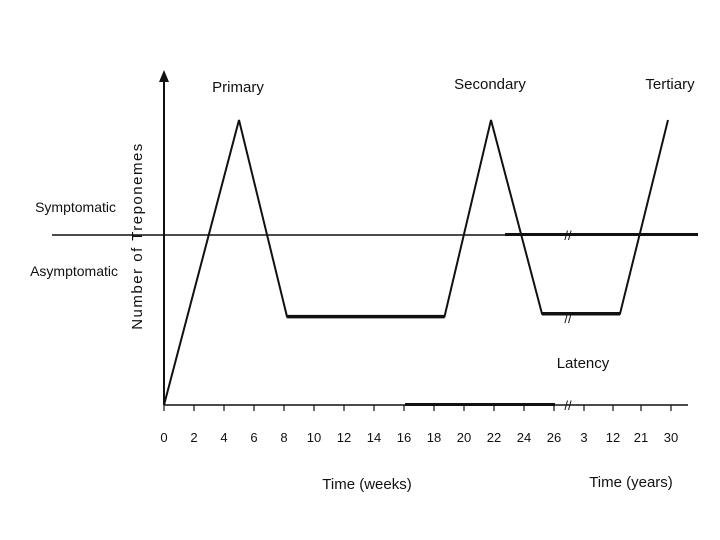  What do you see at coordinates (626, 217) in the screenshot?
I see `treponeme-curve-years` at bounding box center [626, 217].